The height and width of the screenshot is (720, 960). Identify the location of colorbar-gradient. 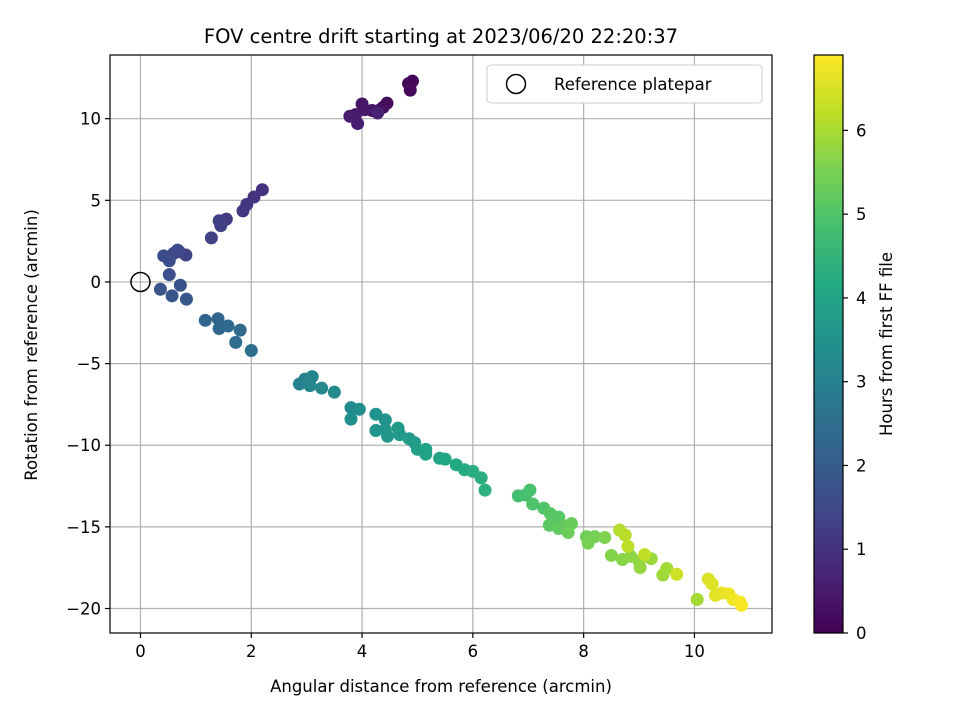
(828, 344).